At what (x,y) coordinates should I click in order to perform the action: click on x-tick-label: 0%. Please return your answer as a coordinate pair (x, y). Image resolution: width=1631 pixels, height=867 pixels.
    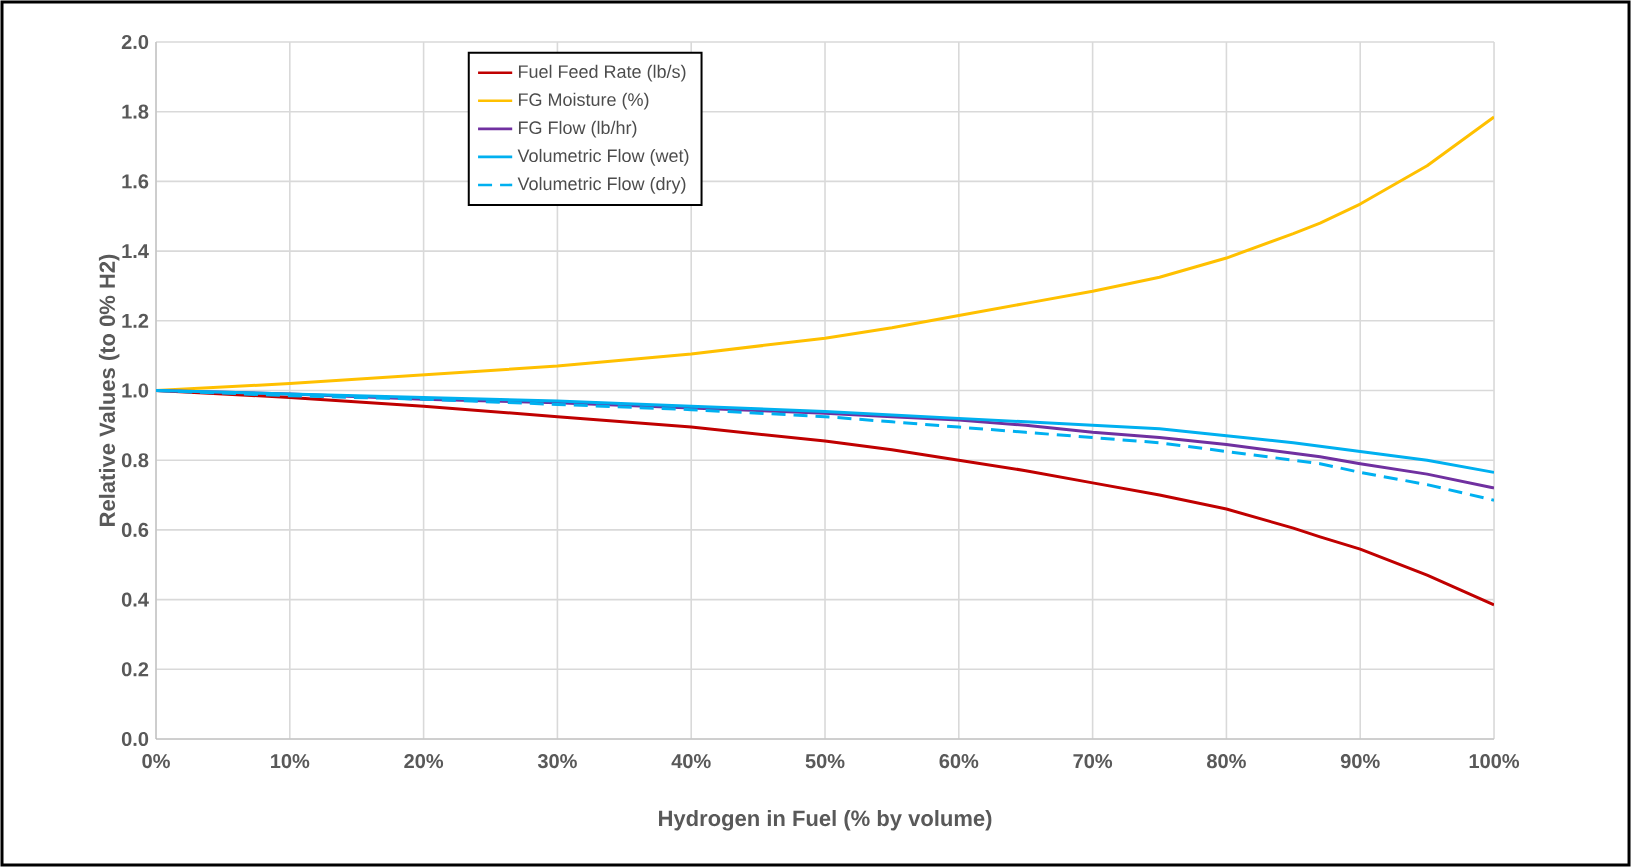
    Looking at the image, I should click on (156, 761).